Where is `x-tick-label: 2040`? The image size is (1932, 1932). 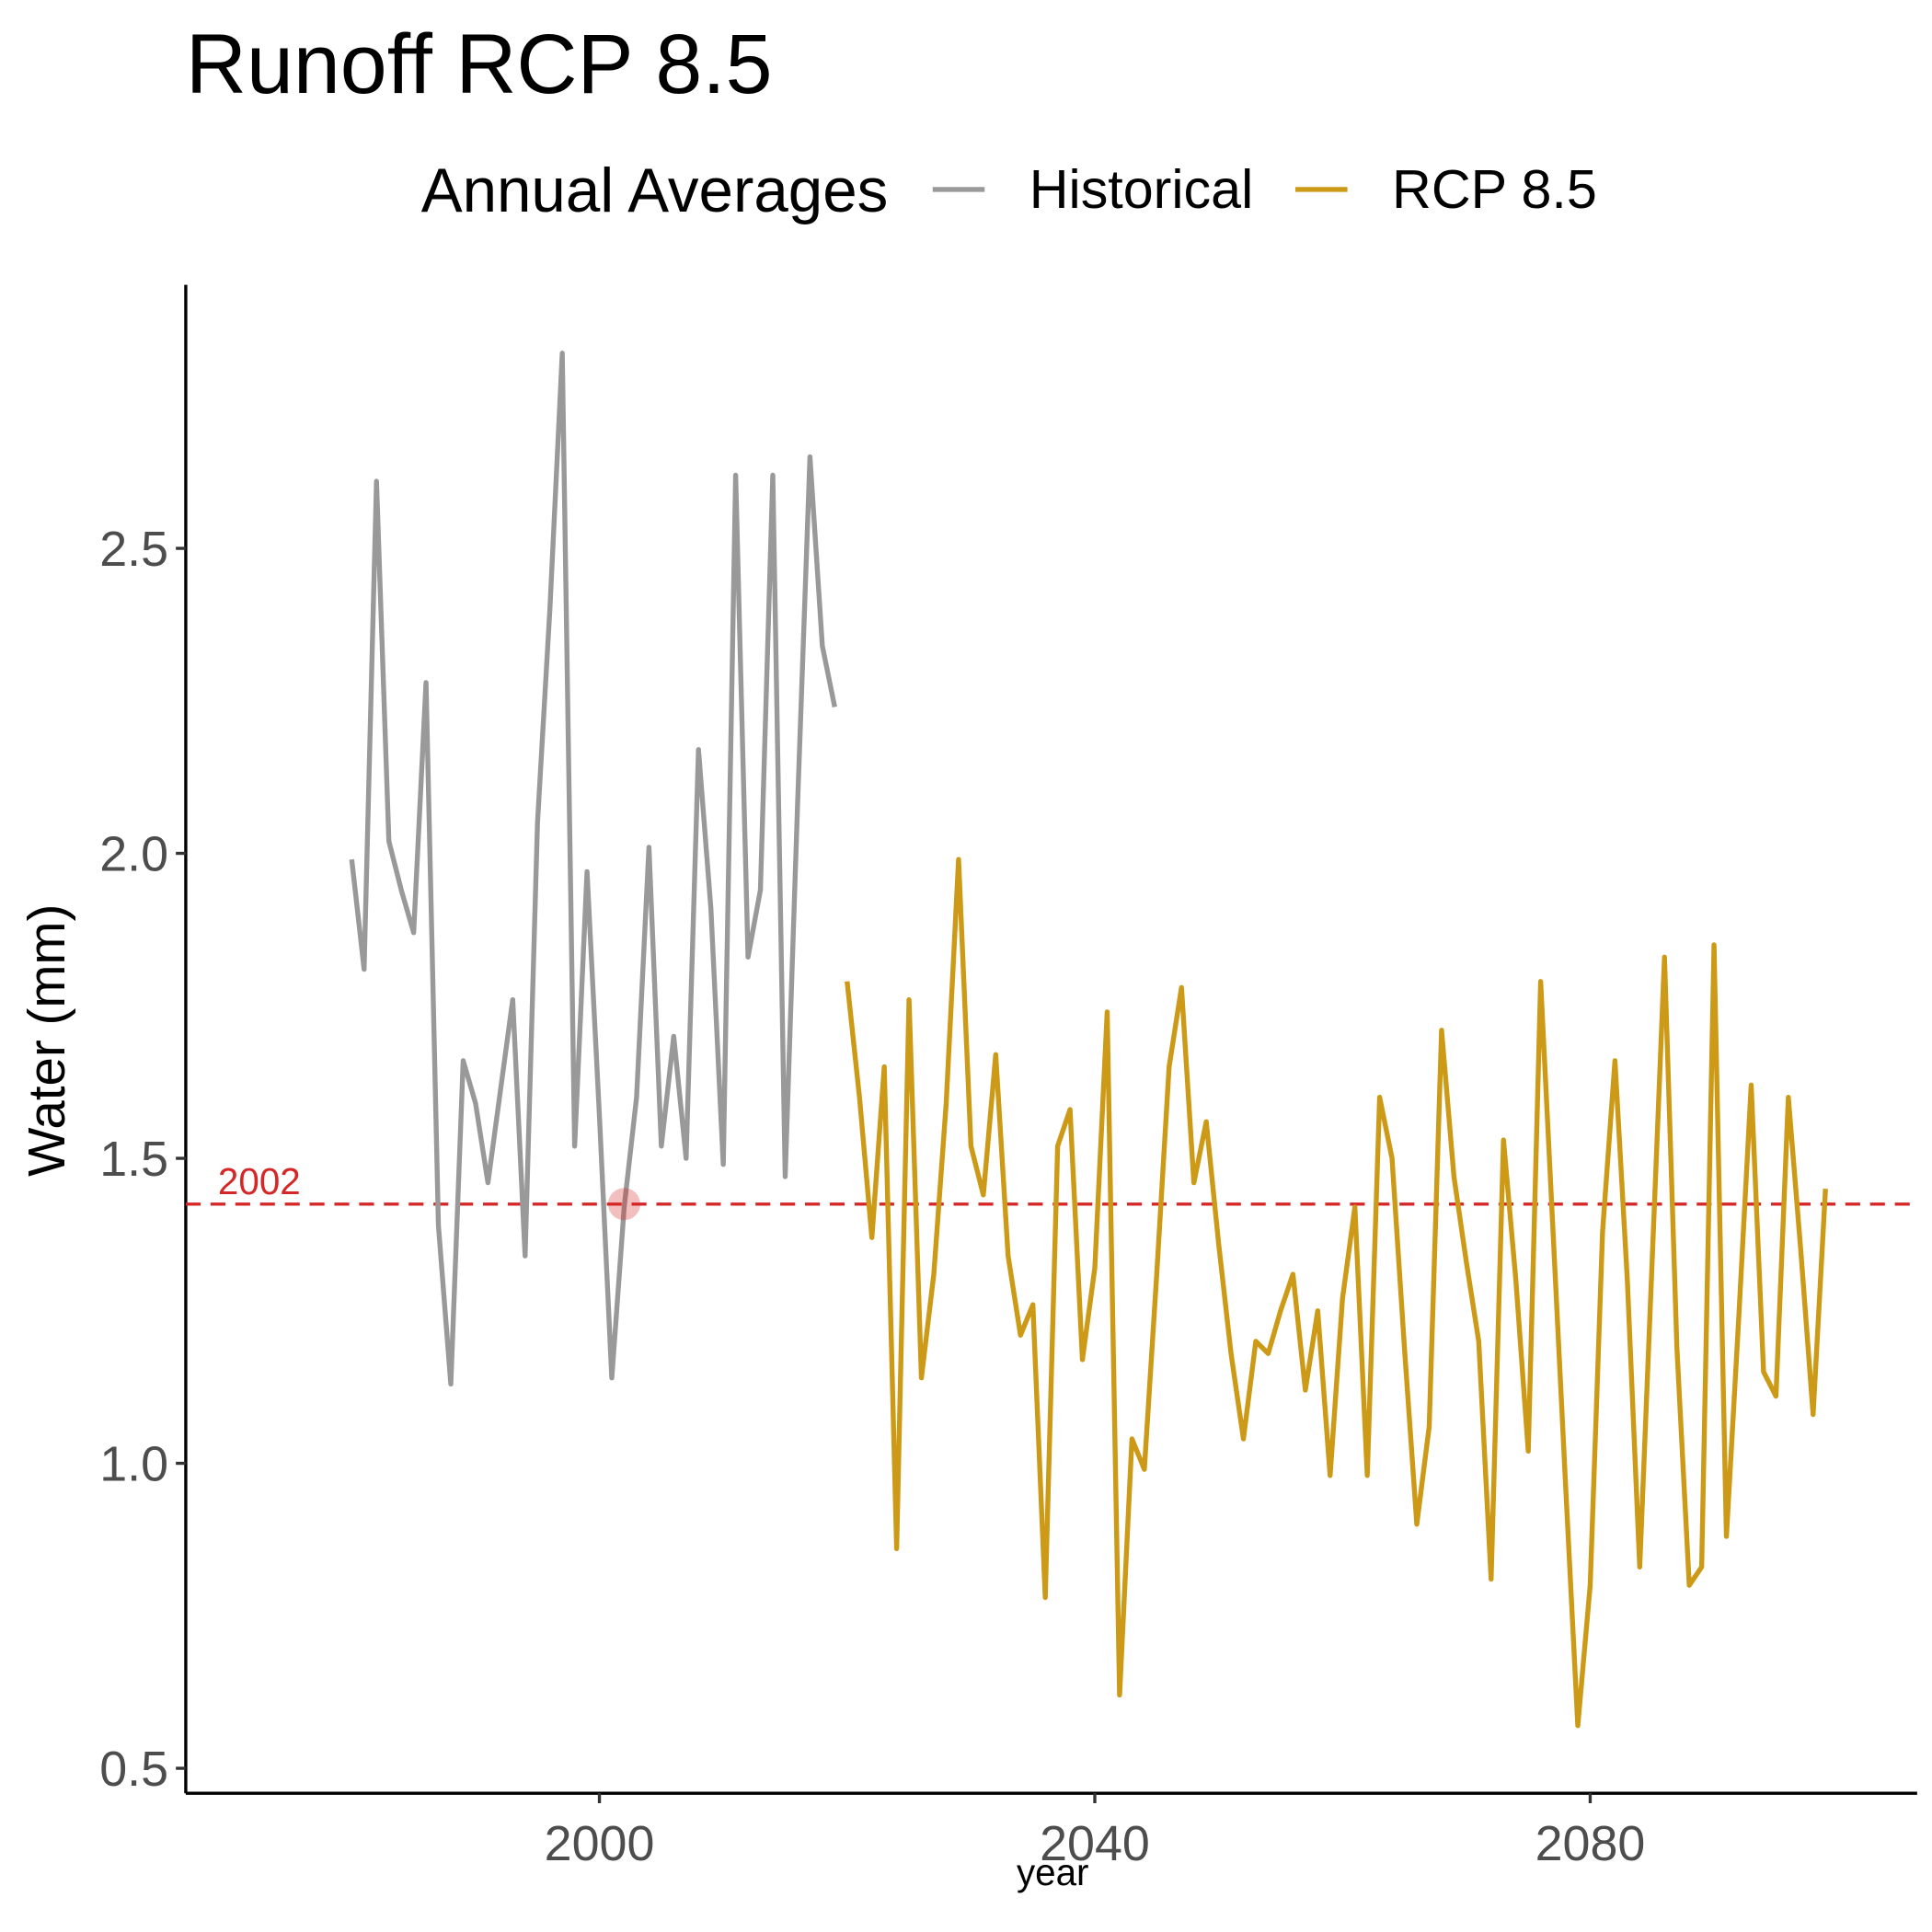
x-tick-label: 2040 is located at coordinates (1095, 1843).